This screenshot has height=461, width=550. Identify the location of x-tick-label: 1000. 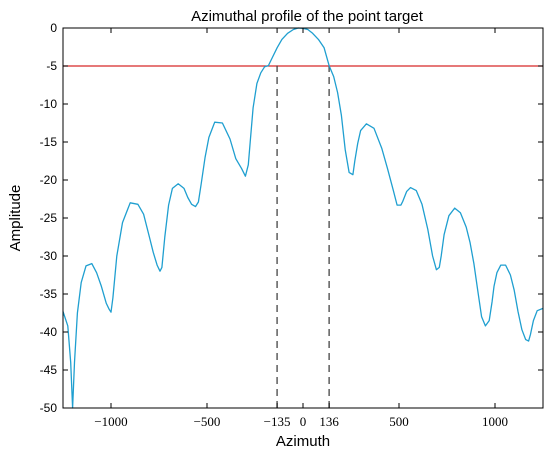
(495, 421).